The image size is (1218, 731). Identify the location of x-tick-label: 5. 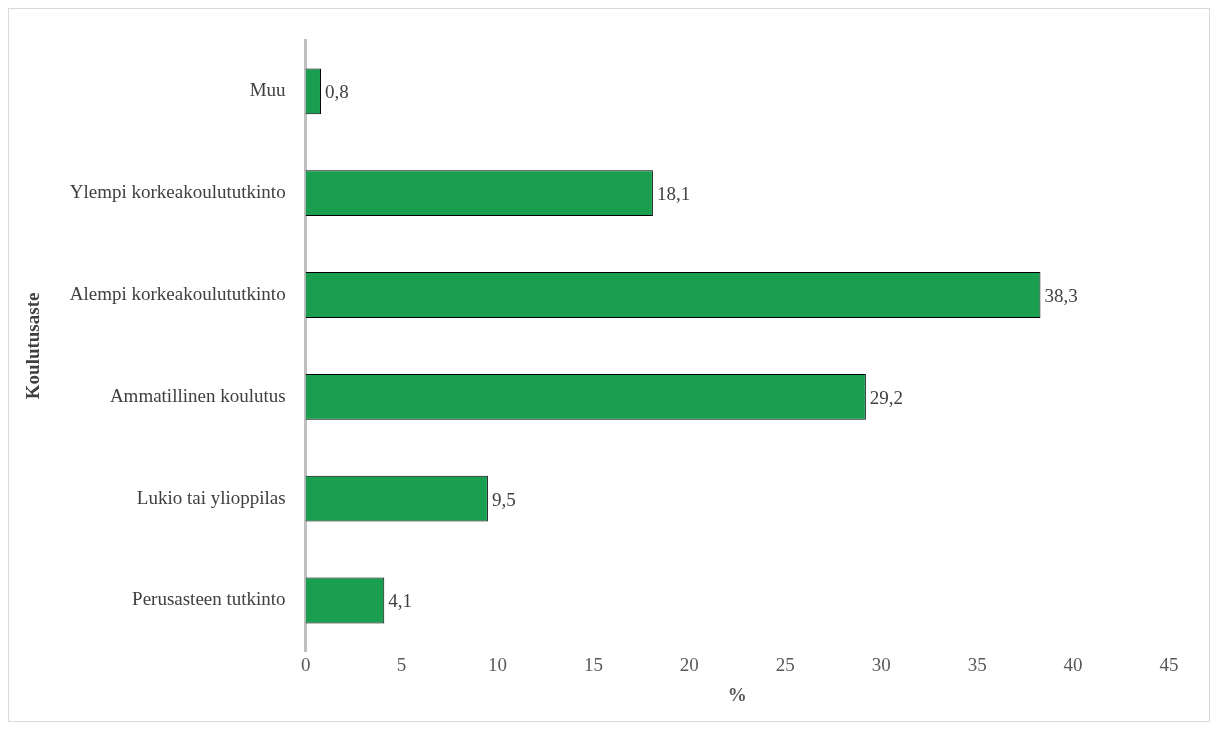
(401, 664).